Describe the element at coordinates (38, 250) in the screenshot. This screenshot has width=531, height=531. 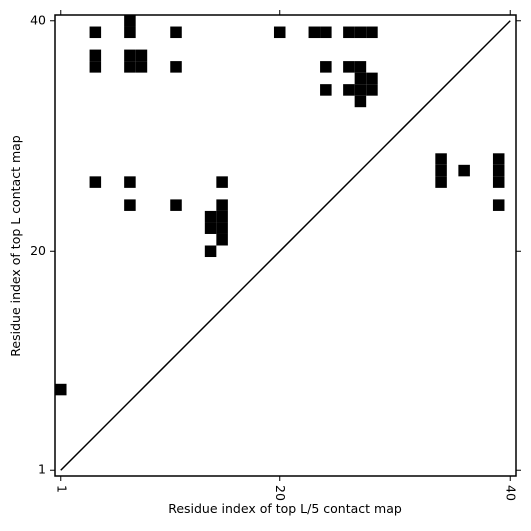
I see `y-tick-label: 20` at that location.